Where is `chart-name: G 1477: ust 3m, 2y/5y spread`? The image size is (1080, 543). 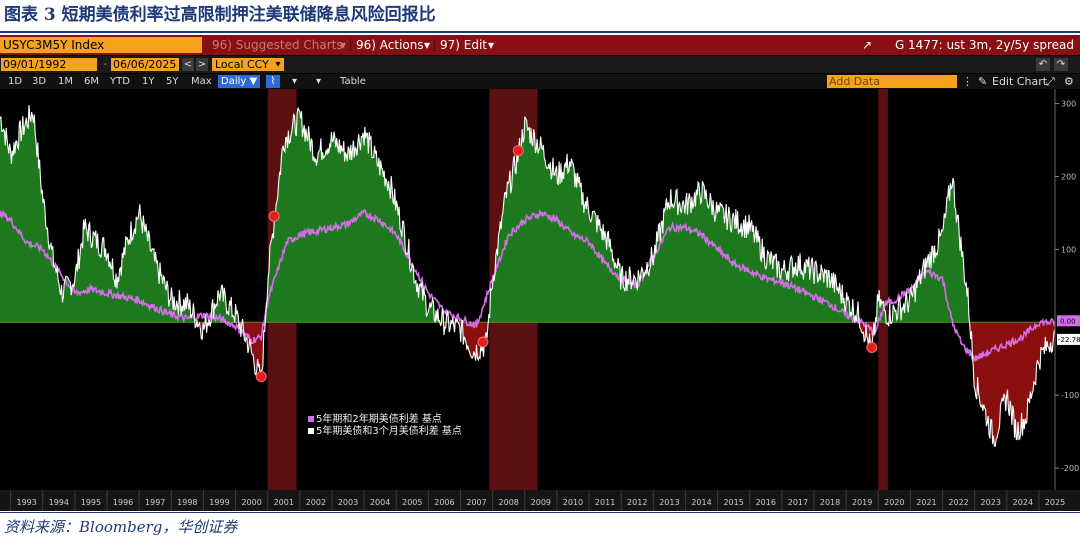 chart-name: G 1477: ust 3m, 2y/5y spread is located at coordinates (984, 45).